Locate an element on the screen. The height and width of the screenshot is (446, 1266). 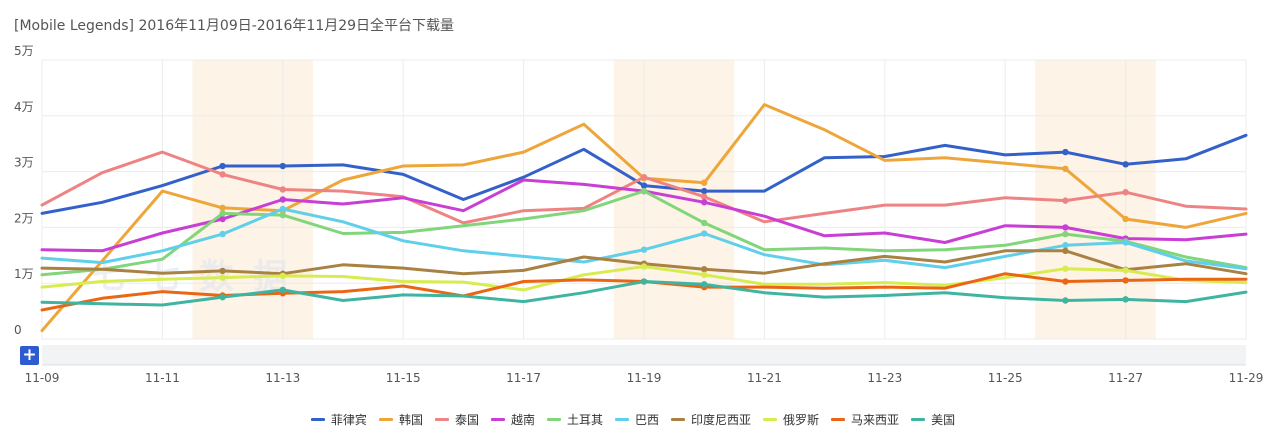
zoom-slider-track is located at coordinates (644, 355).